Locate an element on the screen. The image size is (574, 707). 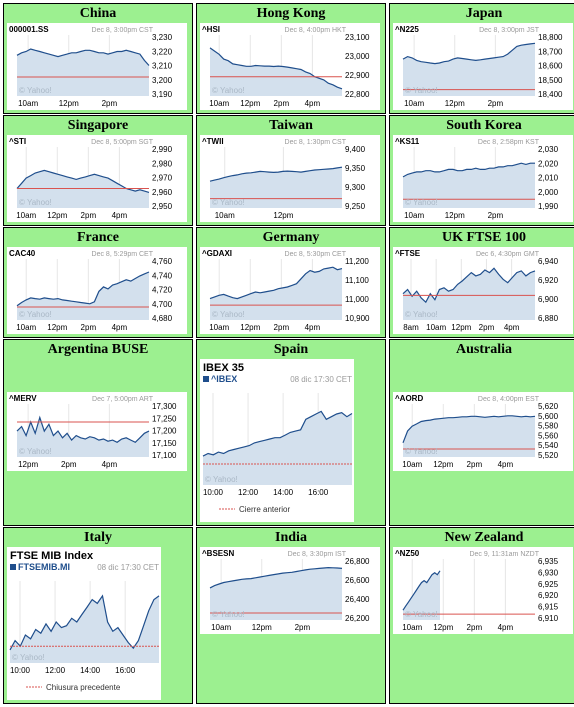
y-tick-label: 18,700 is located at coordinates (550, 51).